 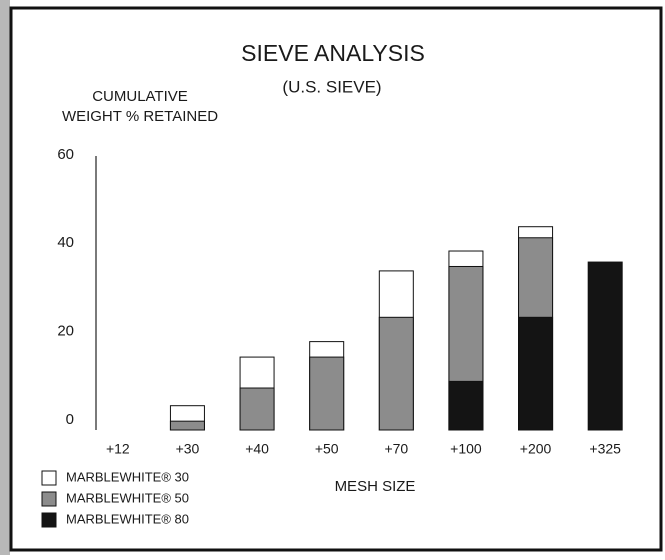 What do you see at coordinates (257, 449) in the screenshot?
I see `x-tick-label: +40` at bounding box center [257, 449].